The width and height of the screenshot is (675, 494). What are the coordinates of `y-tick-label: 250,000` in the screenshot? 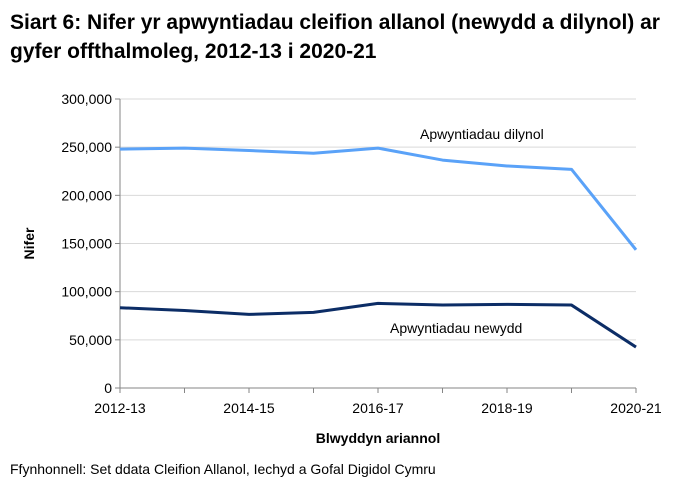 It's located at (86, 147).